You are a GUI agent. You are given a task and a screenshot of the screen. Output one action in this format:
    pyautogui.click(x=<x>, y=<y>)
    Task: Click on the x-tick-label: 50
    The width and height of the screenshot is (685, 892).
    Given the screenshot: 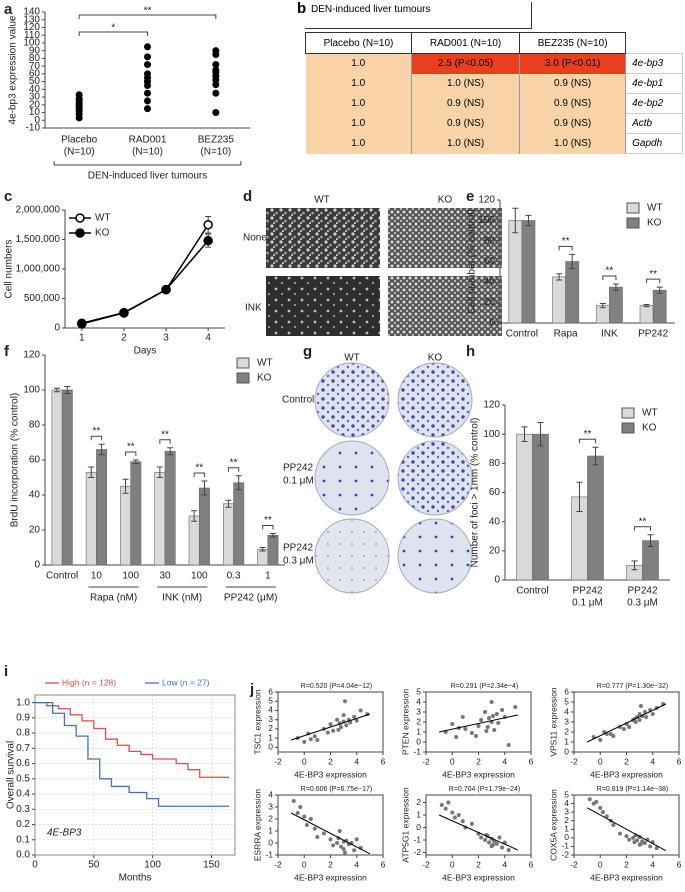 What is the action you would take?
    pyautogui.click(x=94, y=865)
    